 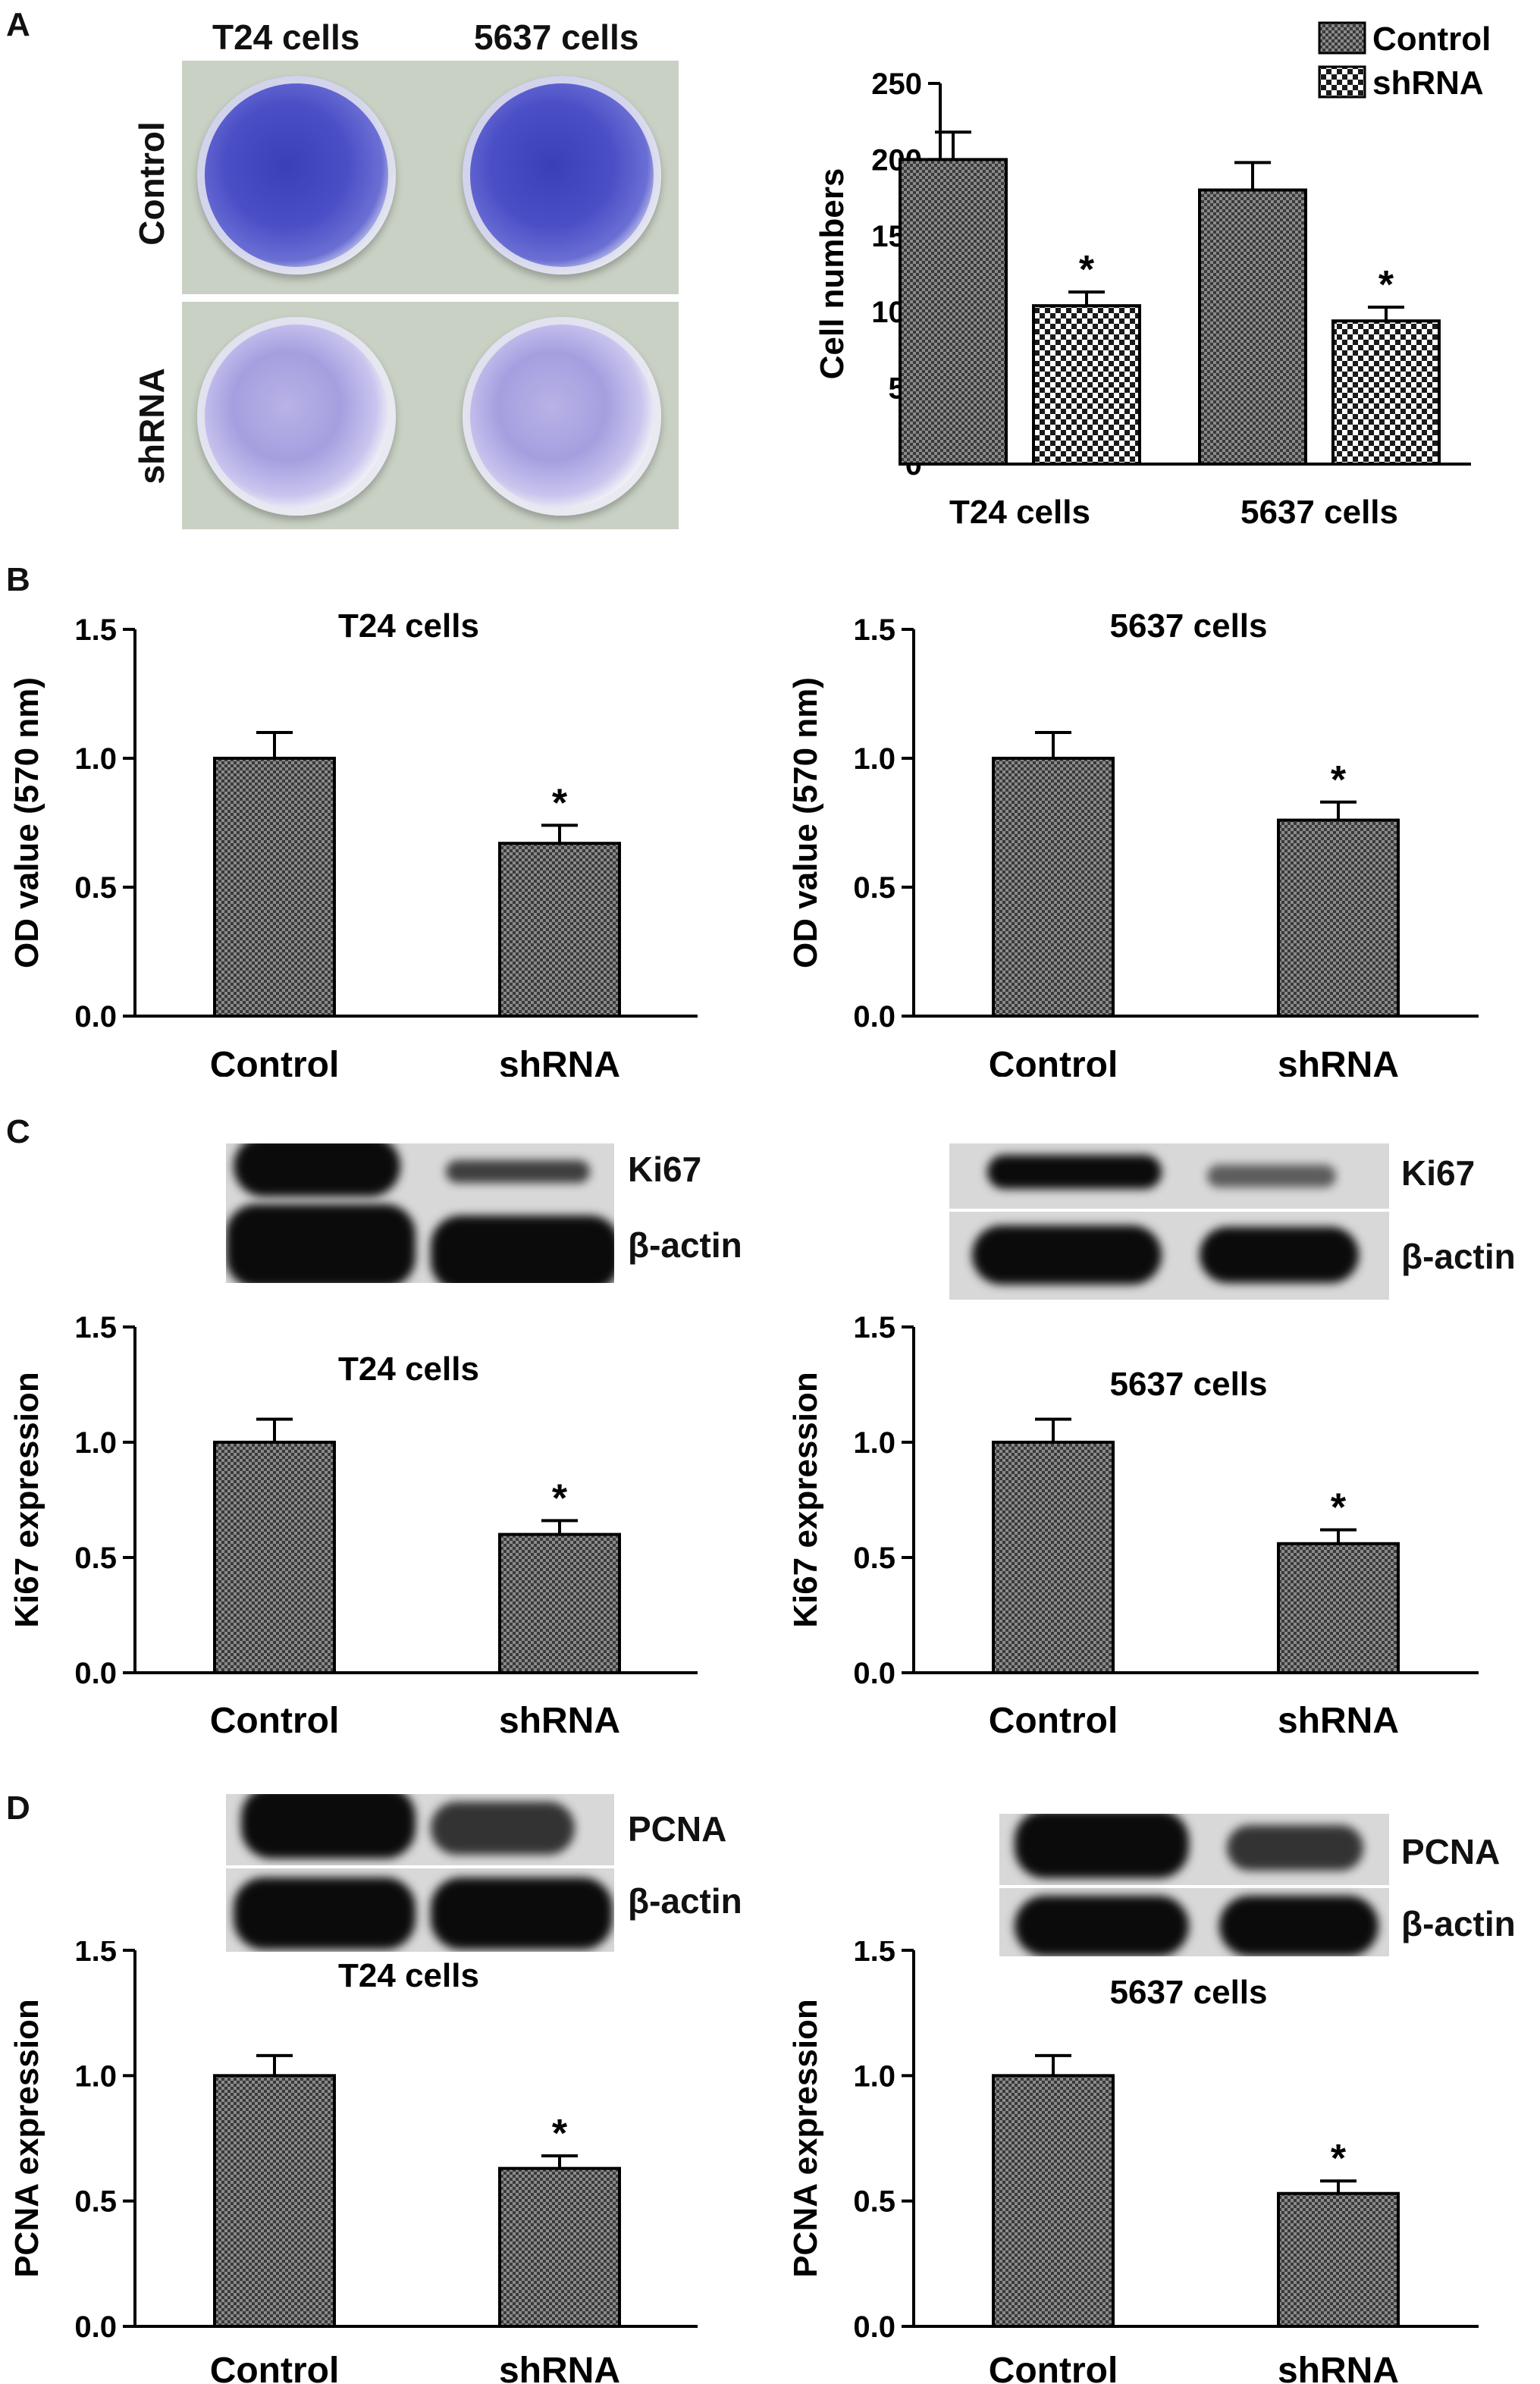 I want to click on x-tick-label: T24 cells, so click(x=1020, y=512).